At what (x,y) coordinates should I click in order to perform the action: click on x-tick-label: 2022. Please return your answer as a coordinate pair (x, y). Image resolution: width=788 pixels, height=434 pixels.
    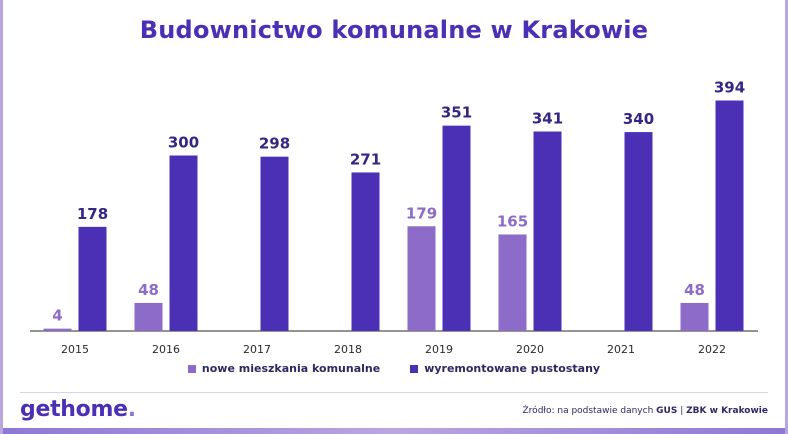
    Looking at the image, I should click on (712, 349).